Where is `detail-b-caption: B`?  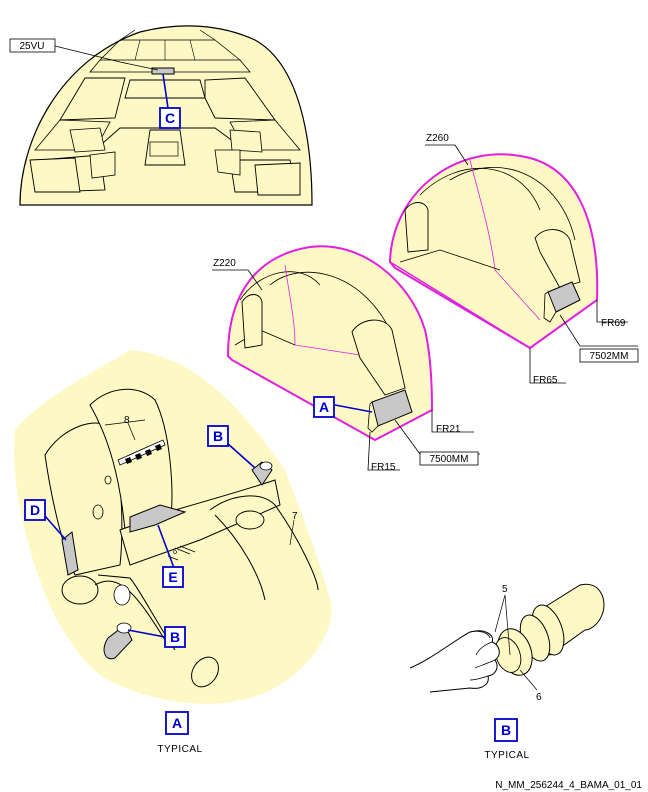
detail-b-caption: B is located at coordinates (506, 730).